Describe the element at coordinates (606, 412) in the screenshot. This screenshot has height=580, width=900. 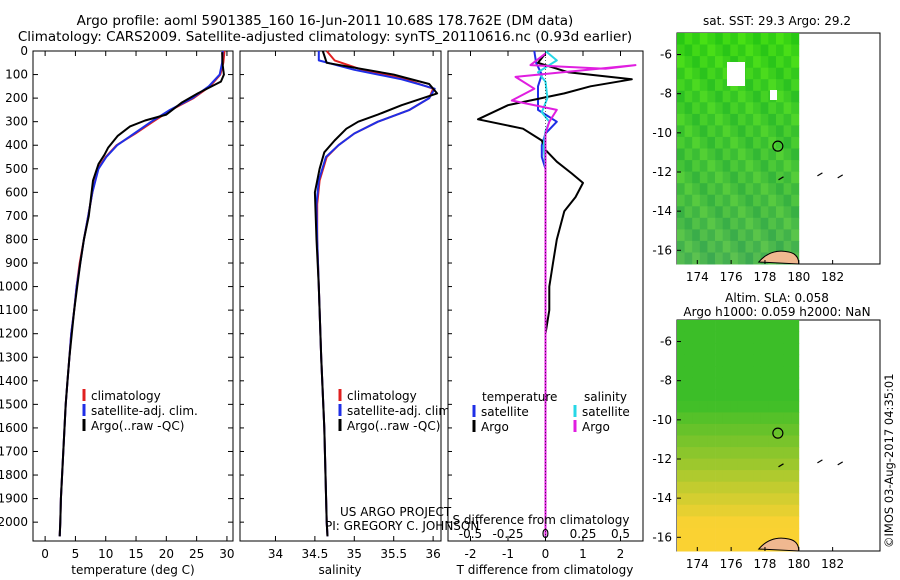
I see `difference-legend-label-salinity: satellite` at that location.